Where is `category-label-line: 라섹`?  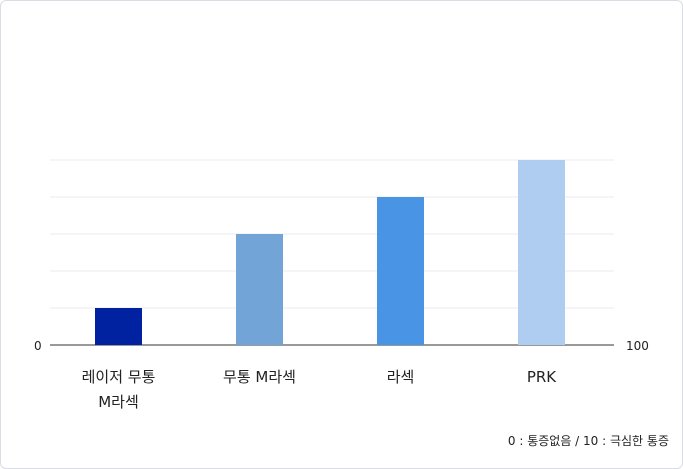 category-label-line: 라섹 is located at coordinates (401, 377).